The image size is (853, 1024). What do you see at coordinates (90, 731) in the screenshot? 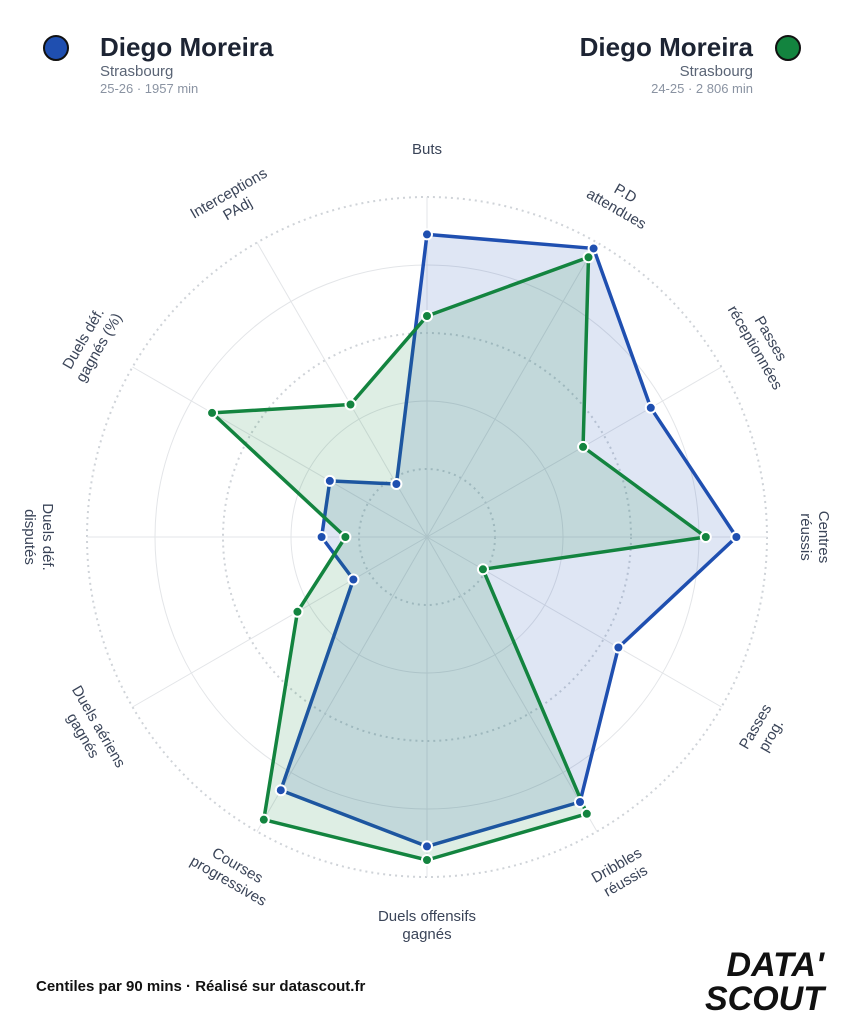
I see `axis-label: Duels aériensgagnés` at bounding box center [90, 731].